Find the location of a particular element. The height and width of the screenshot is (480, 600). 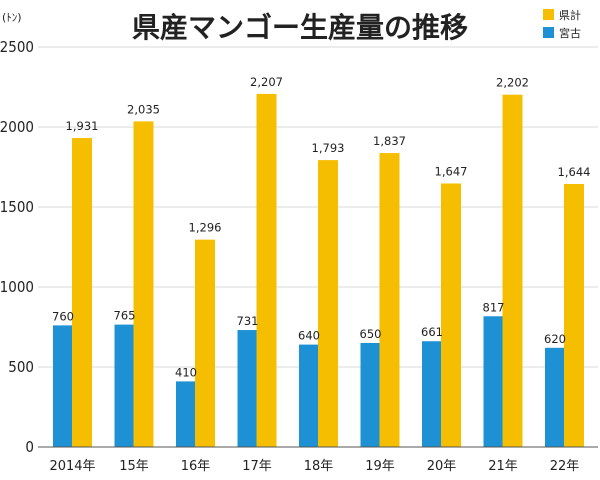

x-tick-label: 17年 is located at coordinates (257, 466).